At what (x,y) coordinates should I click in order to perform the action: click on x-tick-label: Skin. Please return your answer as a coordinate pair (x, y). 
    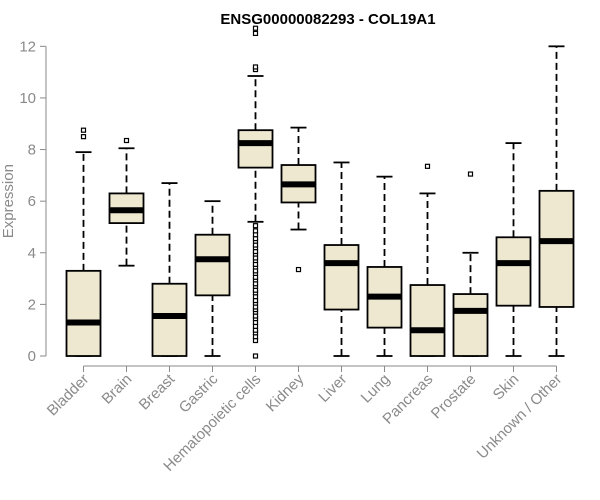
    Looking at the image, I should click on (506, 387).